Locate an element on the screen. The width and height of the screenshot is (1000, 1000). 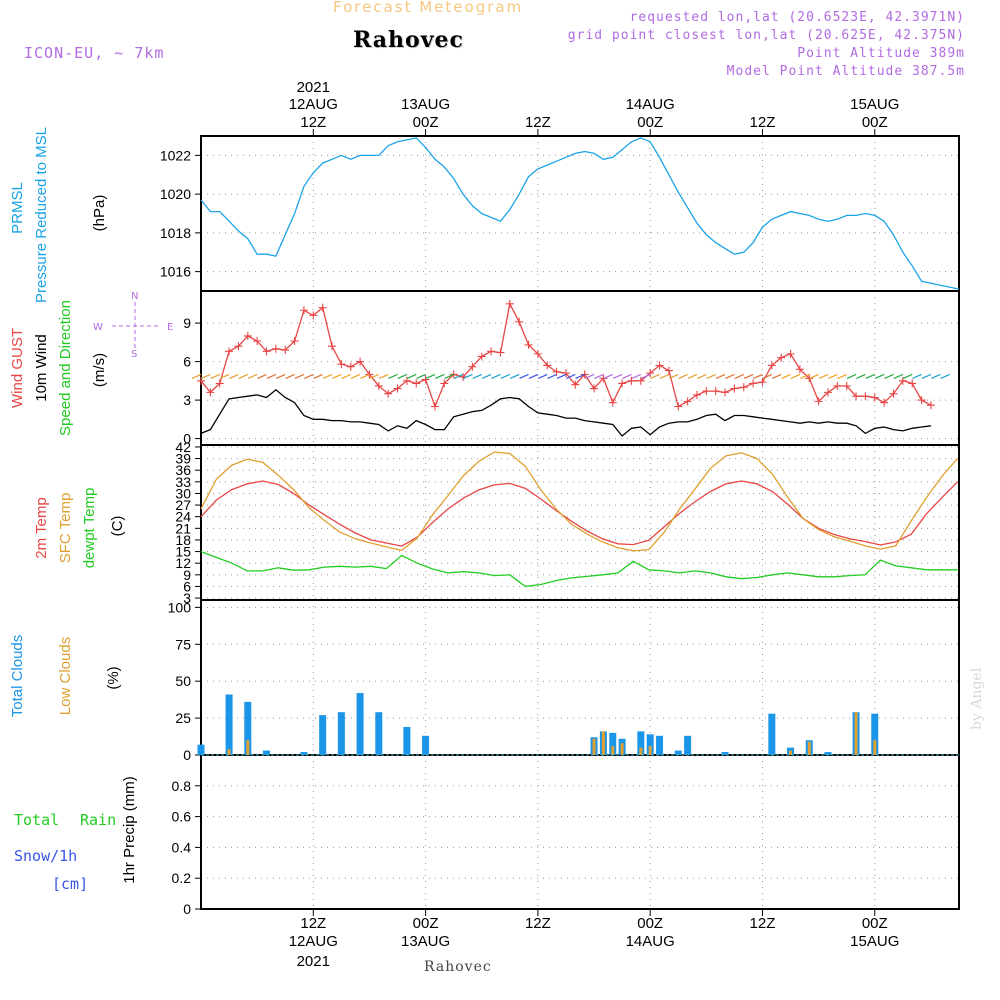
wind-label: 10m Wind is located at coordinates (41, 368).